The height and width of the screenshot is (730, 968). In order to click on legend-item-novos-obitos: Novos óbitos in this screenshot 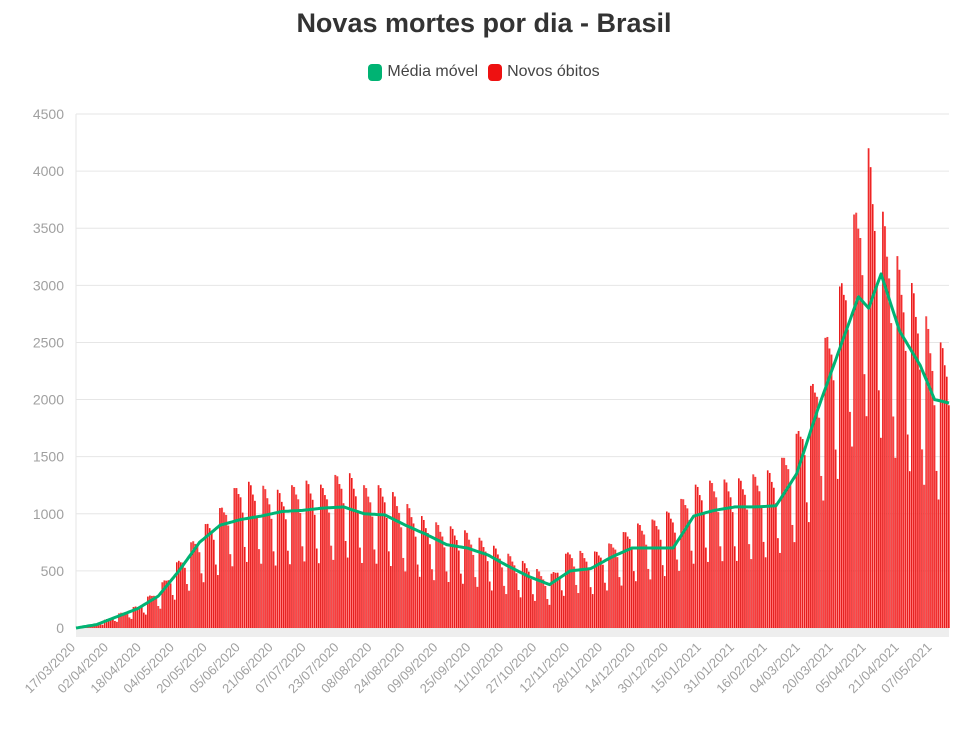, I will do `click(544, 72)`.